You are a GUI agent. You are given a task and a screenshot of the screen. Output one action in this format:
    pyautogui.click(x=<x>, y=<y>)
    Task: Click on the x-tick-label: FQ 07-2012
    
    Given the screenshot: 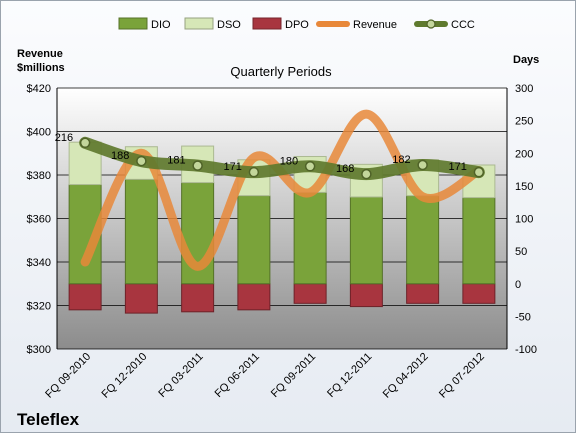 What is the action you would take?
    pyautogui.click(x=462, y=376)
    